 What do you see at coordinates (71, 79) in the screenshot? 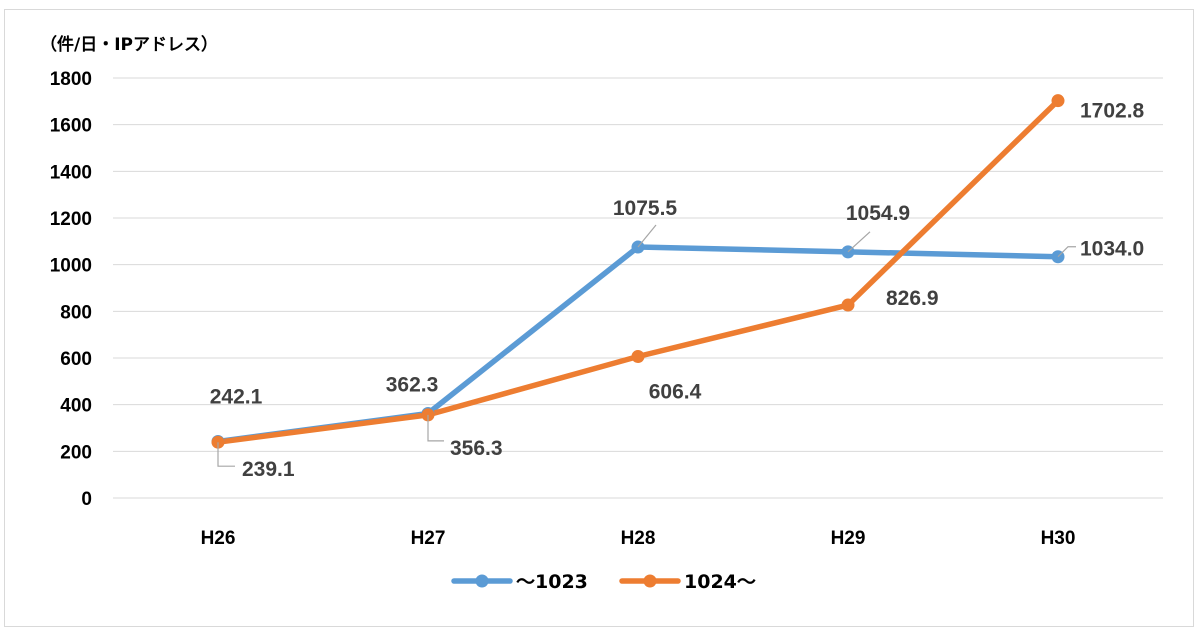
I see `y-tick-label: 1800` at bounding box center [71, 79].